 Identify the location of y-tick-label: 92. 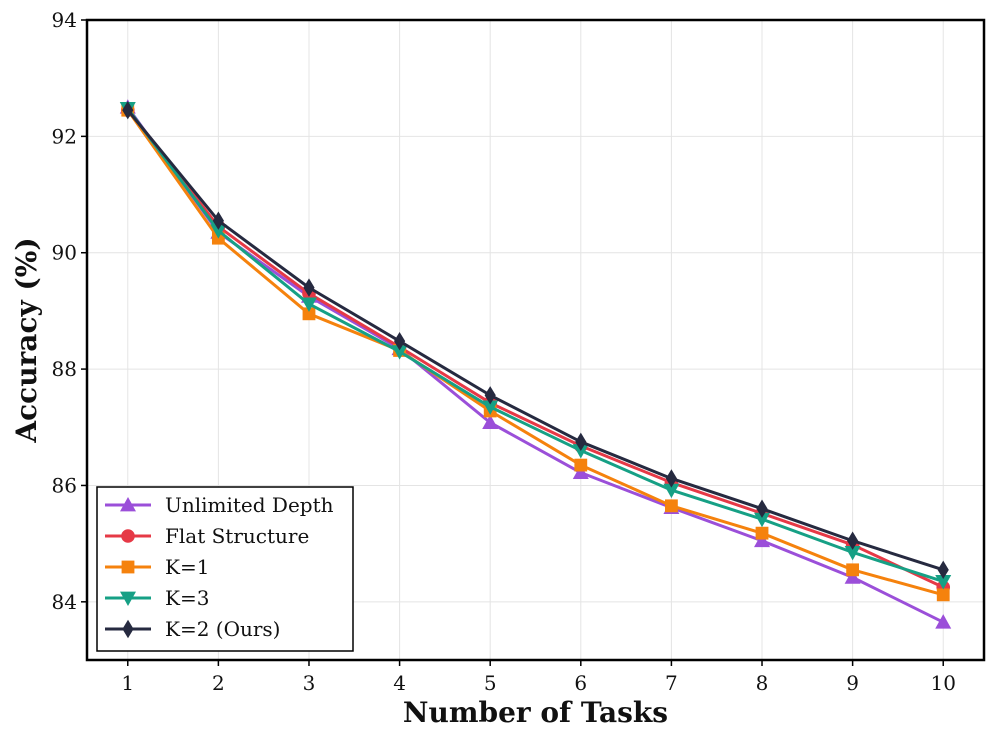
(64, 136).